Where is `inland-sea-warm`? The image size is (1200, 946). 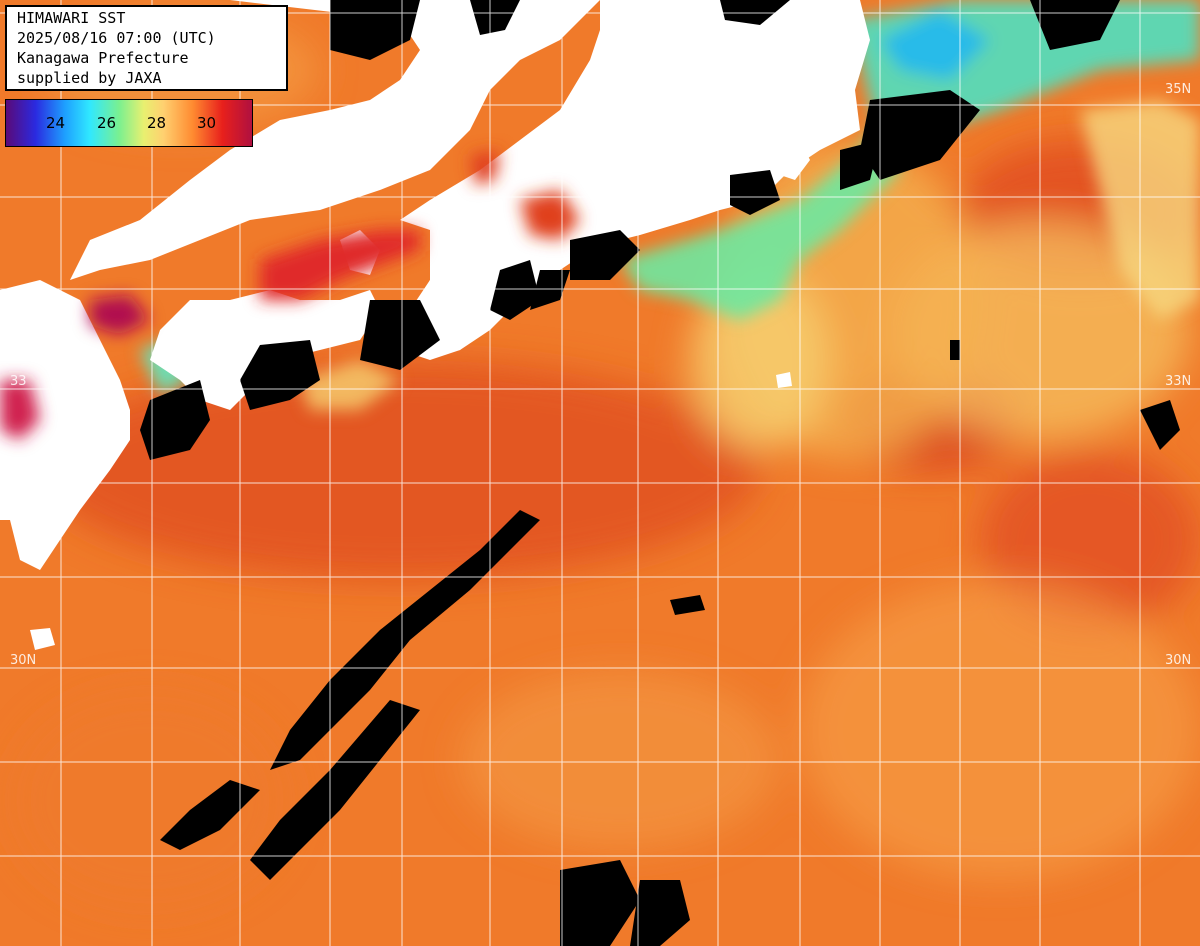 inland-sea-warm is located at coordinates (290, 295).